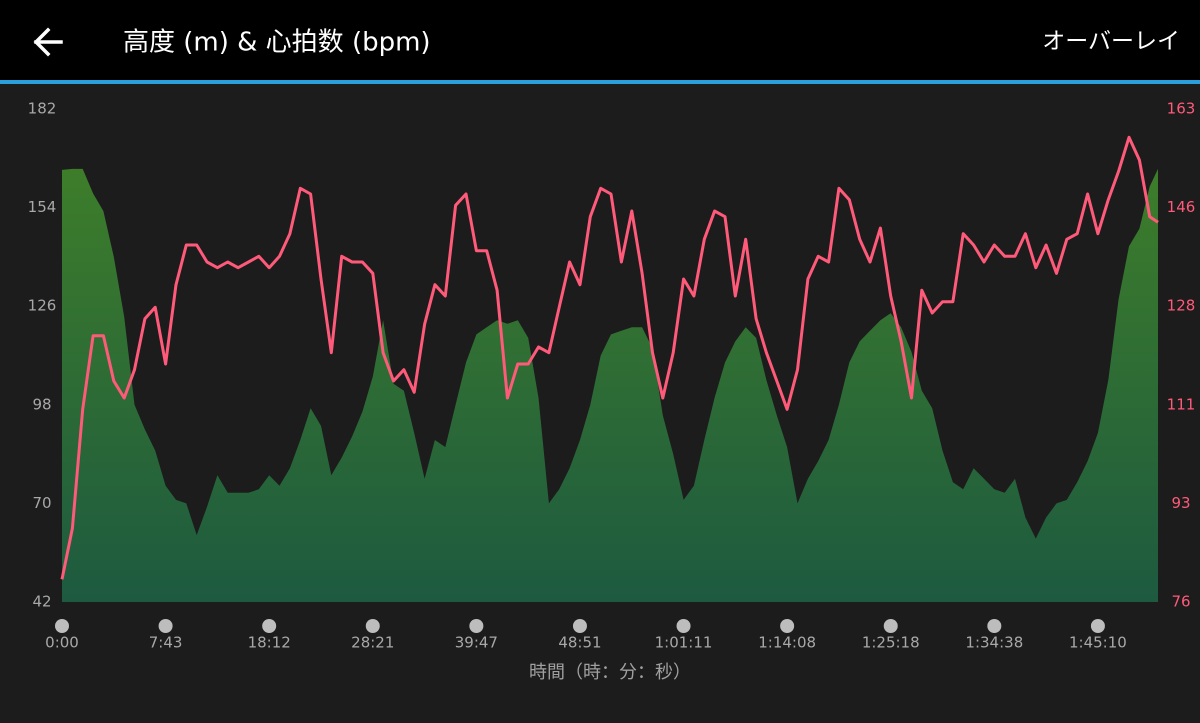 Image resolution: width=1200 pixels, height=723 pixels. What do you see at coordinates (994, 643) in the screenshot?
I see `x-tick-label: 1:34:38` at bounding box center [994, 643].